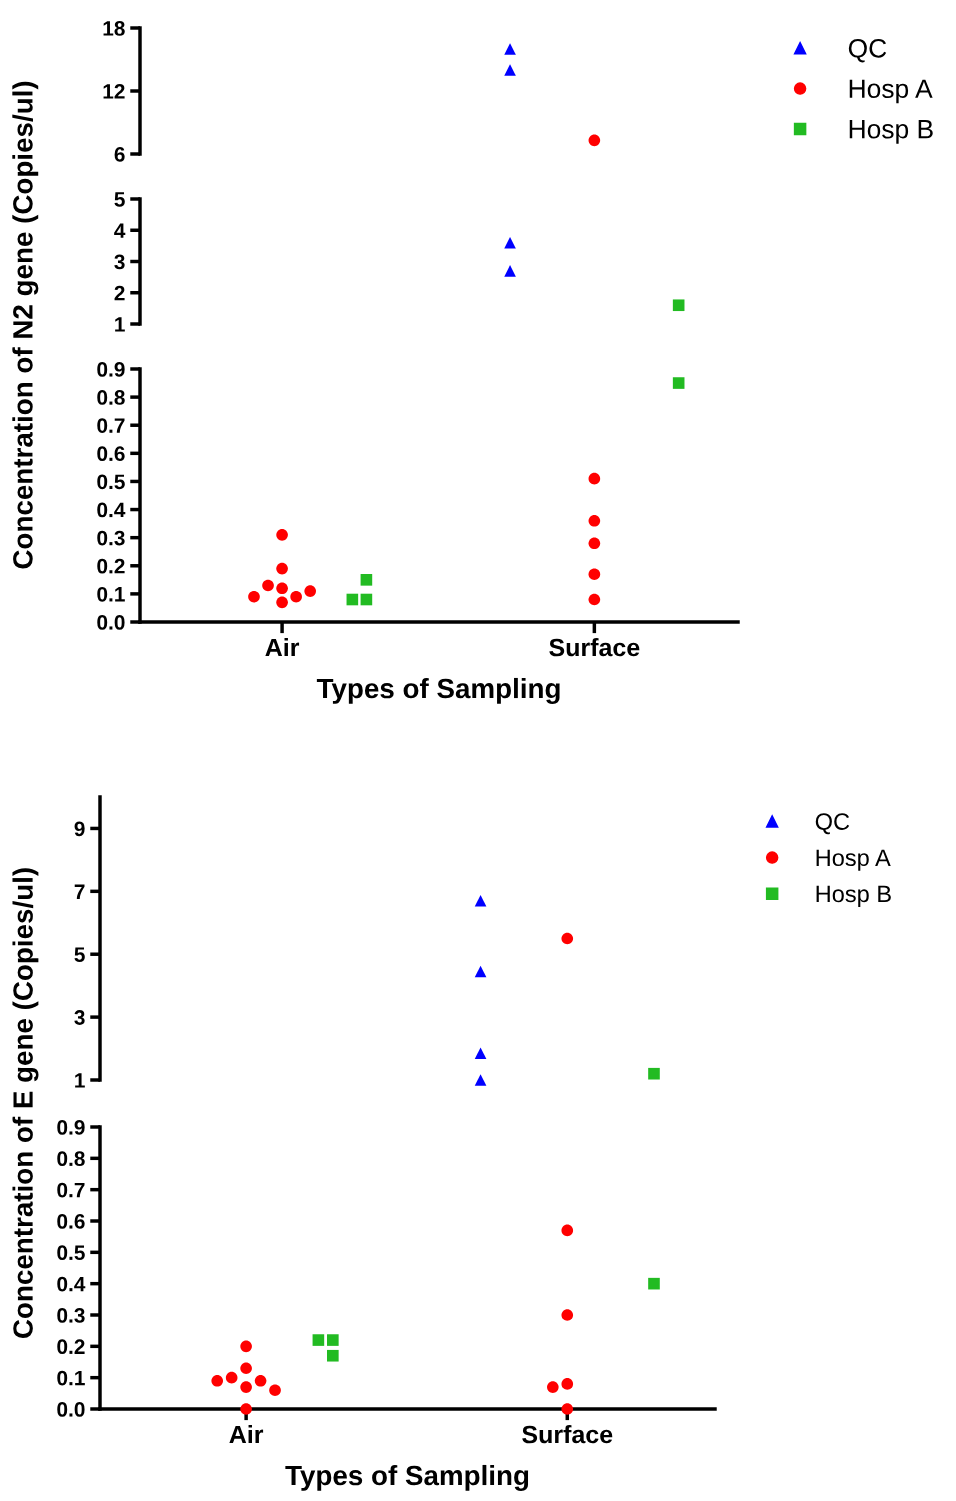  Describe the element at coordinates (114, 28) in the screenshot. I see `y-tick-label: 18` at that location.